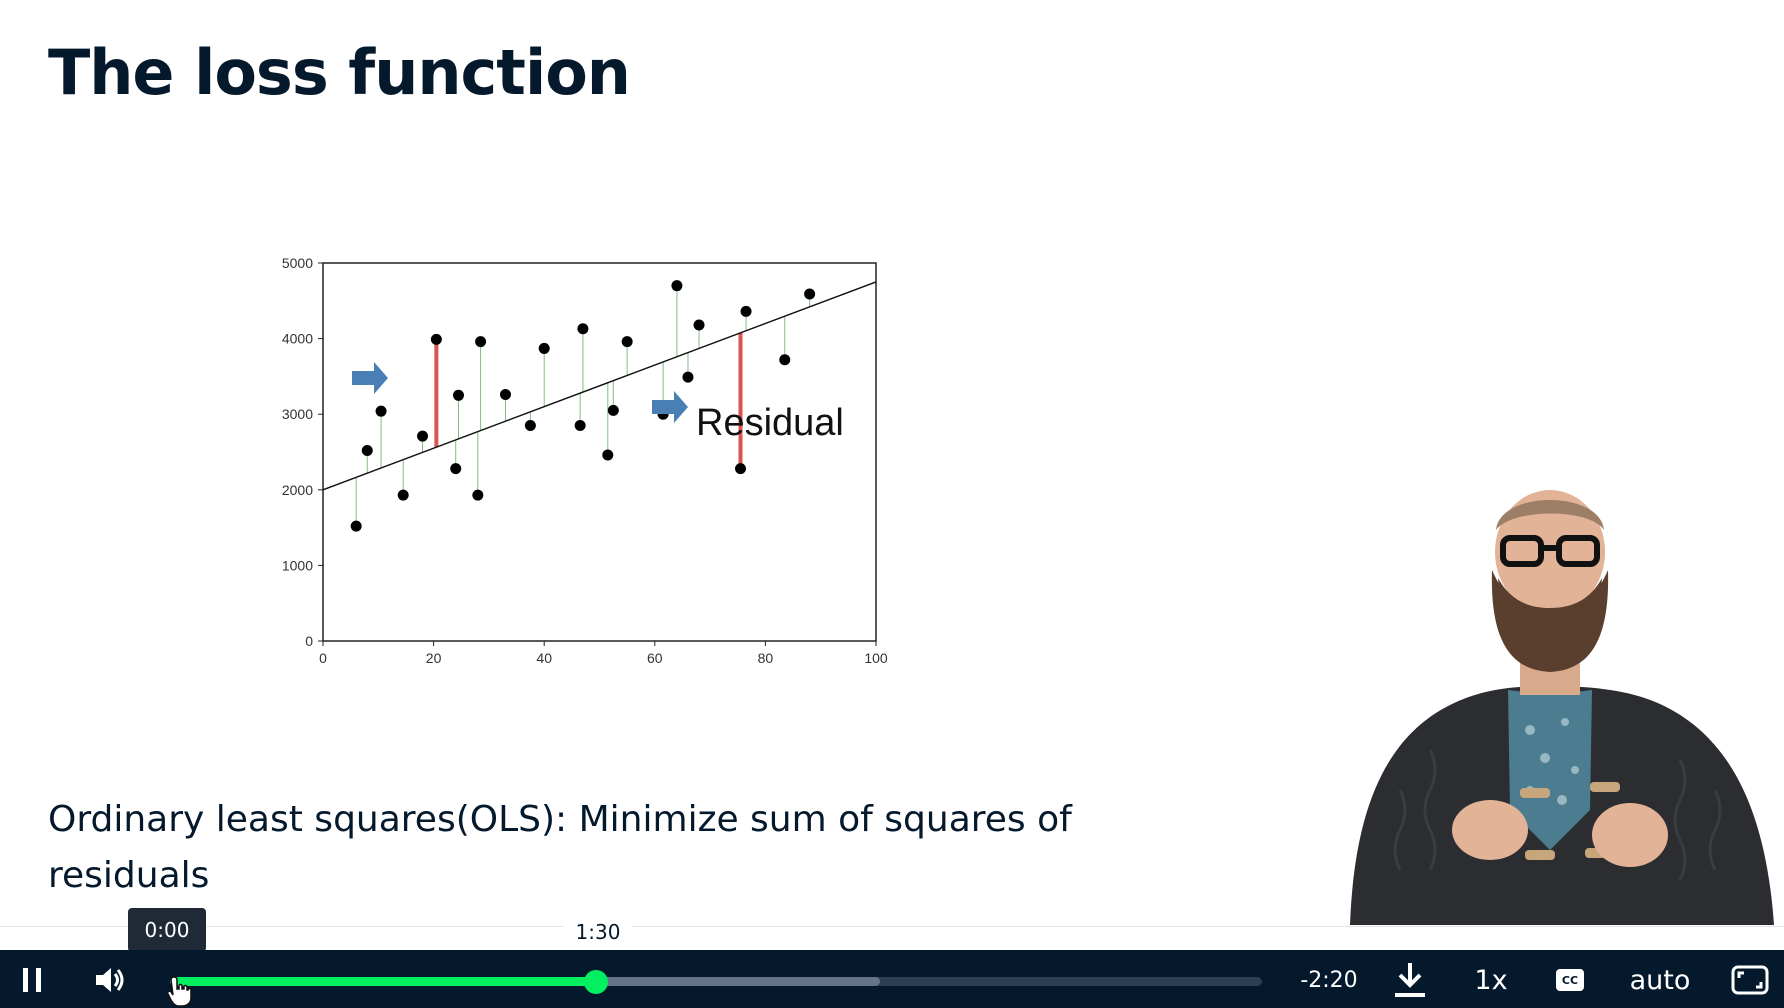 The image size is (1784, 1008). I want to click on download-icon, so click(1410, 980).